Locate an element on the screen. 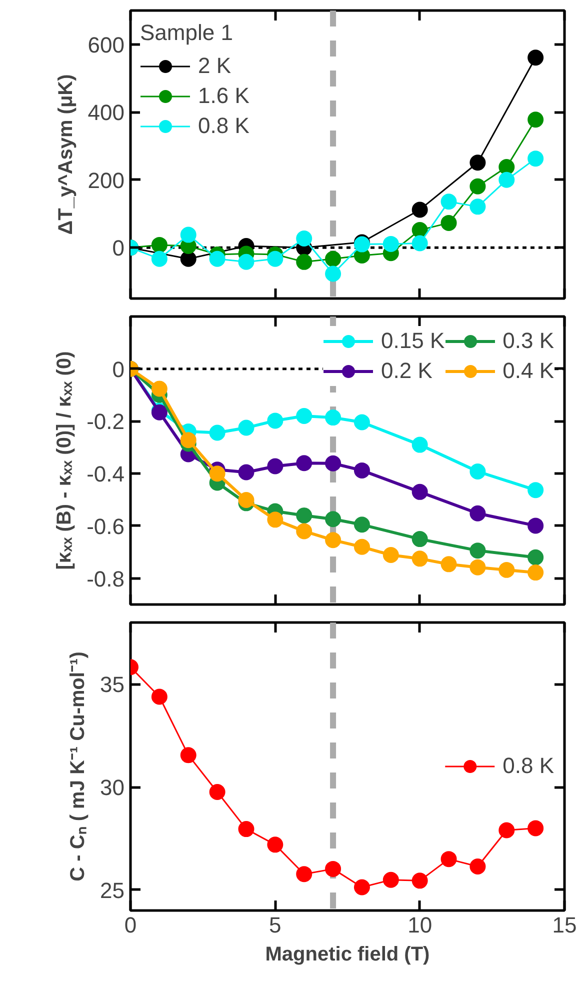 Image resolution: width=581 pixels, height=988 pixels. legend-label: 0.15 K is located at coordinates (413, 341).